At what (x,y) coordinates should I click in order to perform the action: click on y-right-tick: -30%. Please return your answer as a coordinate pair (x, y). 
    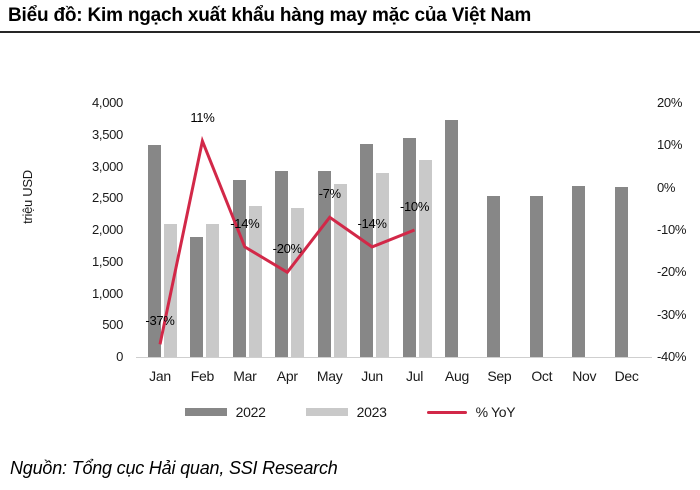
    Looking at the image, I should click on (672, 314).